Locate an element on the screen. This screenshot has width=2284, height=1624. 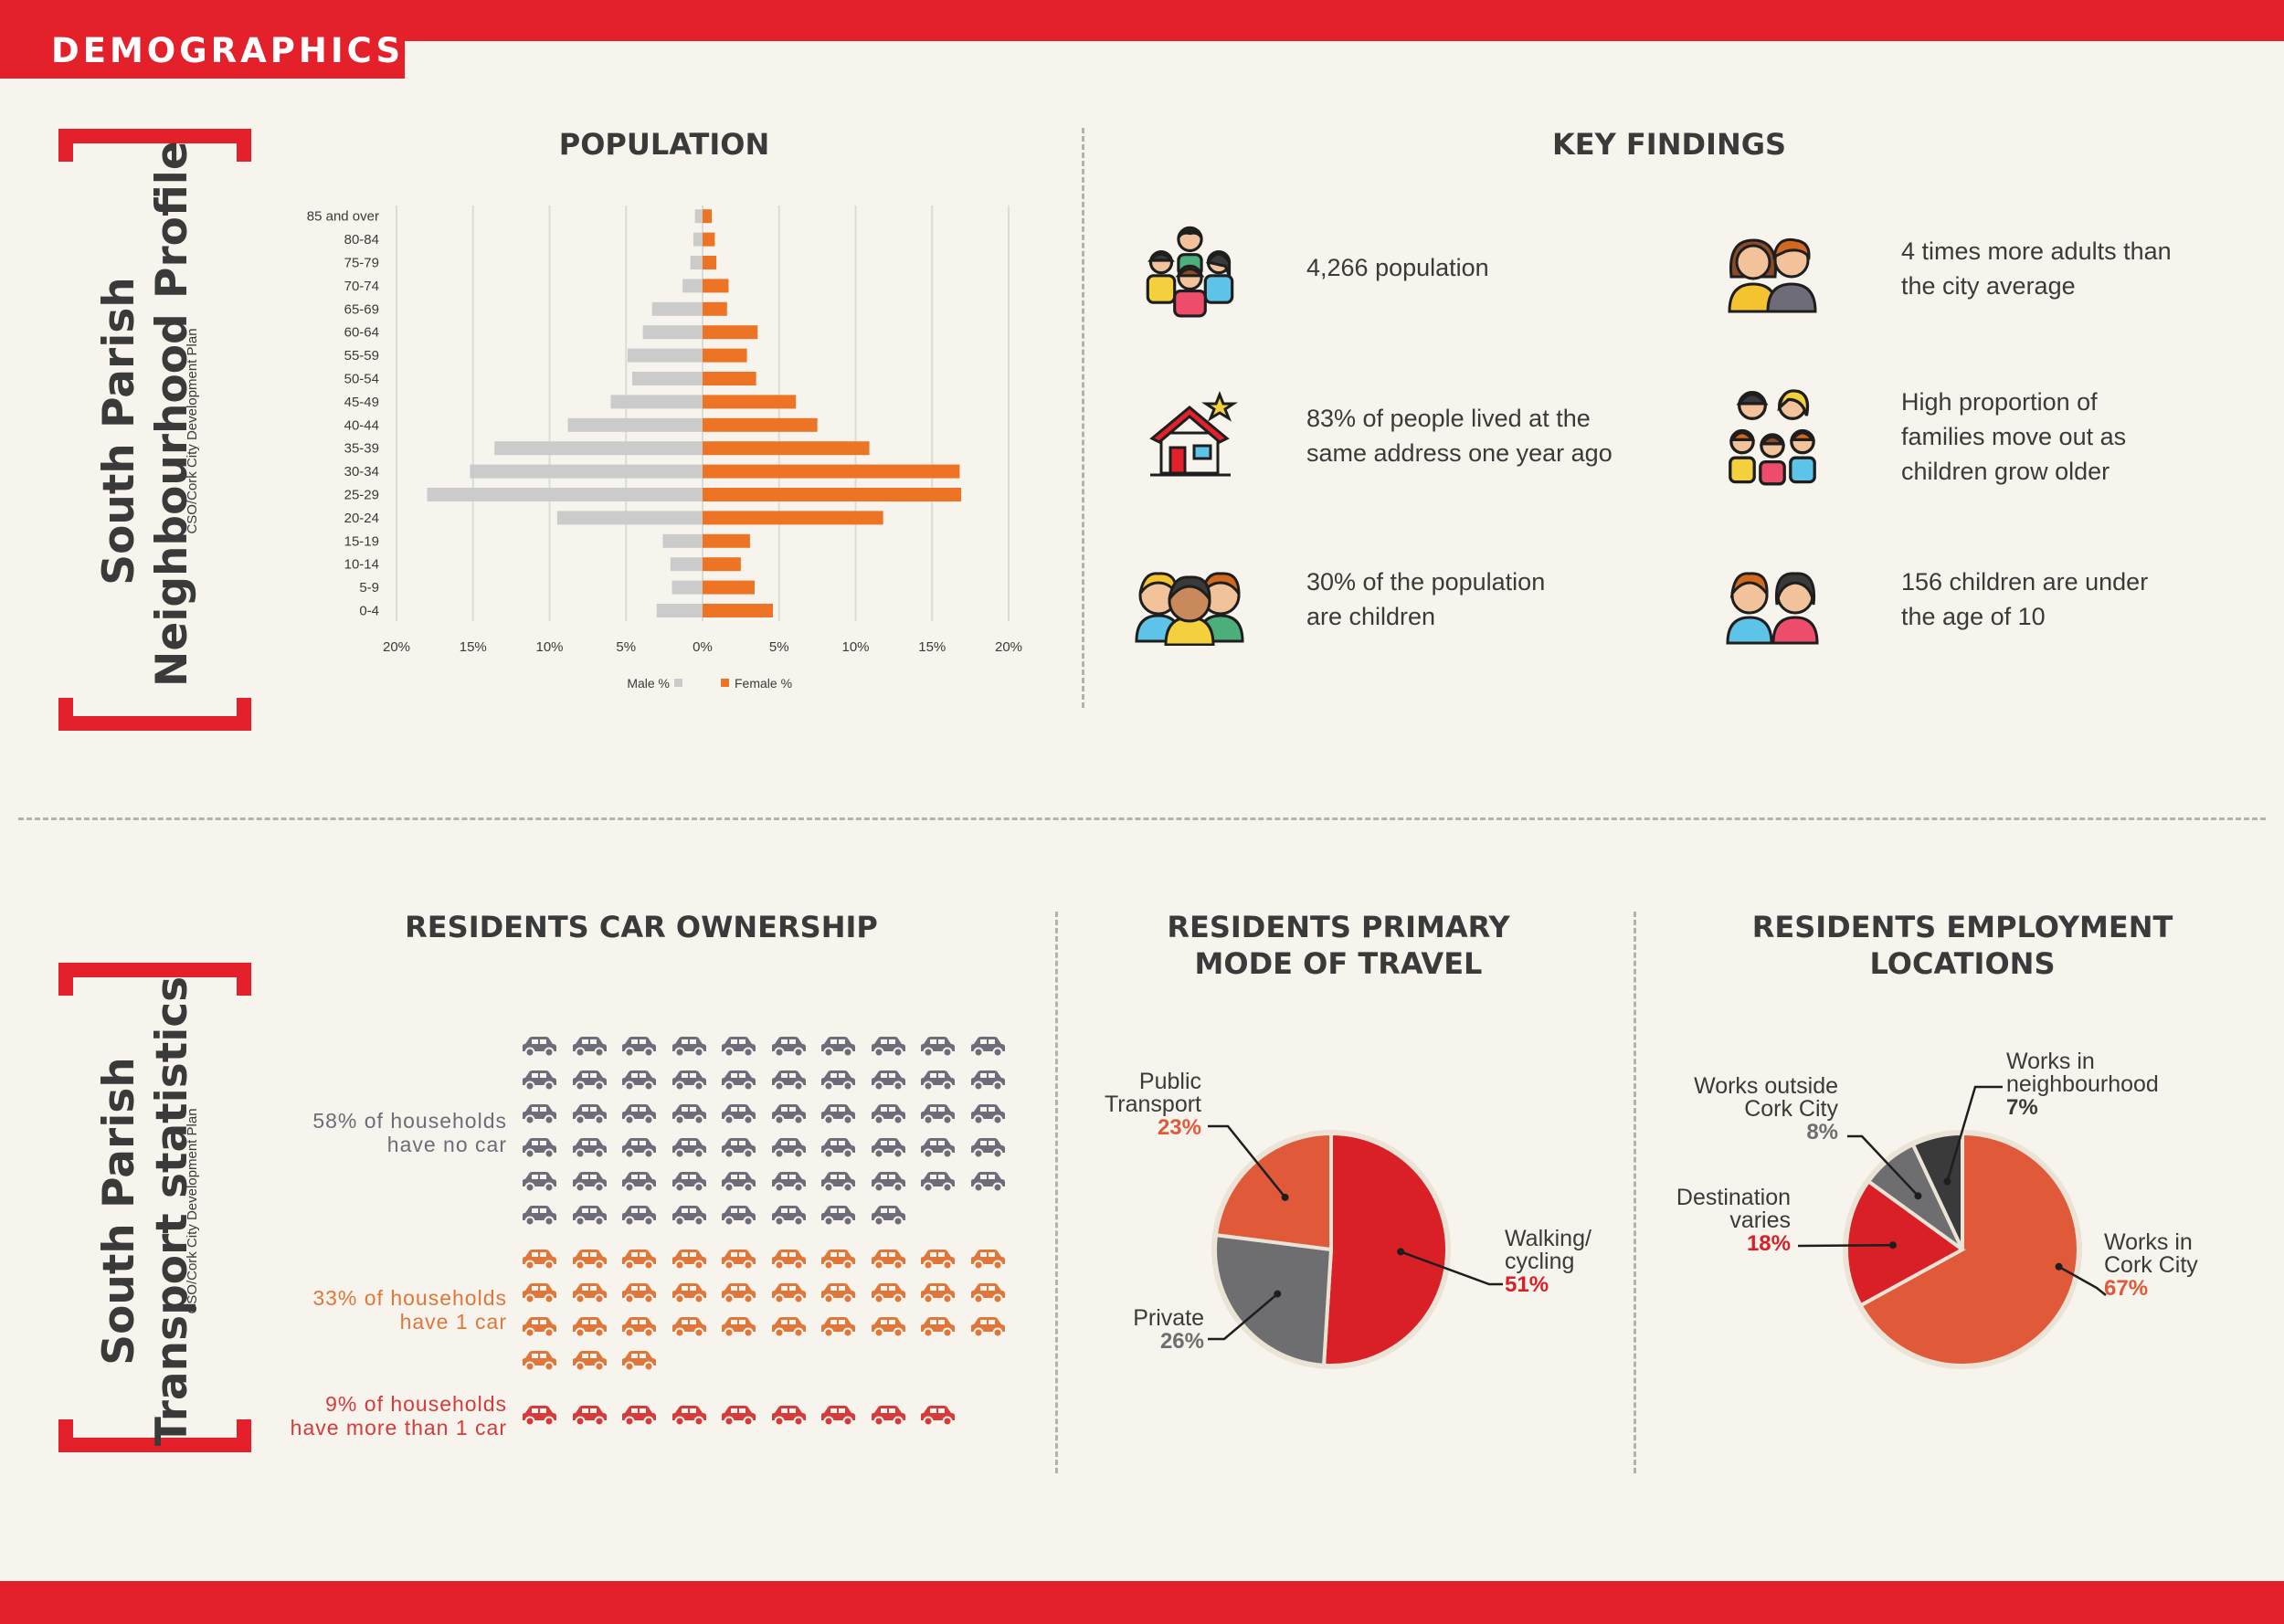
car-label-line: 58% of households is located at coordinates (409, 1121).